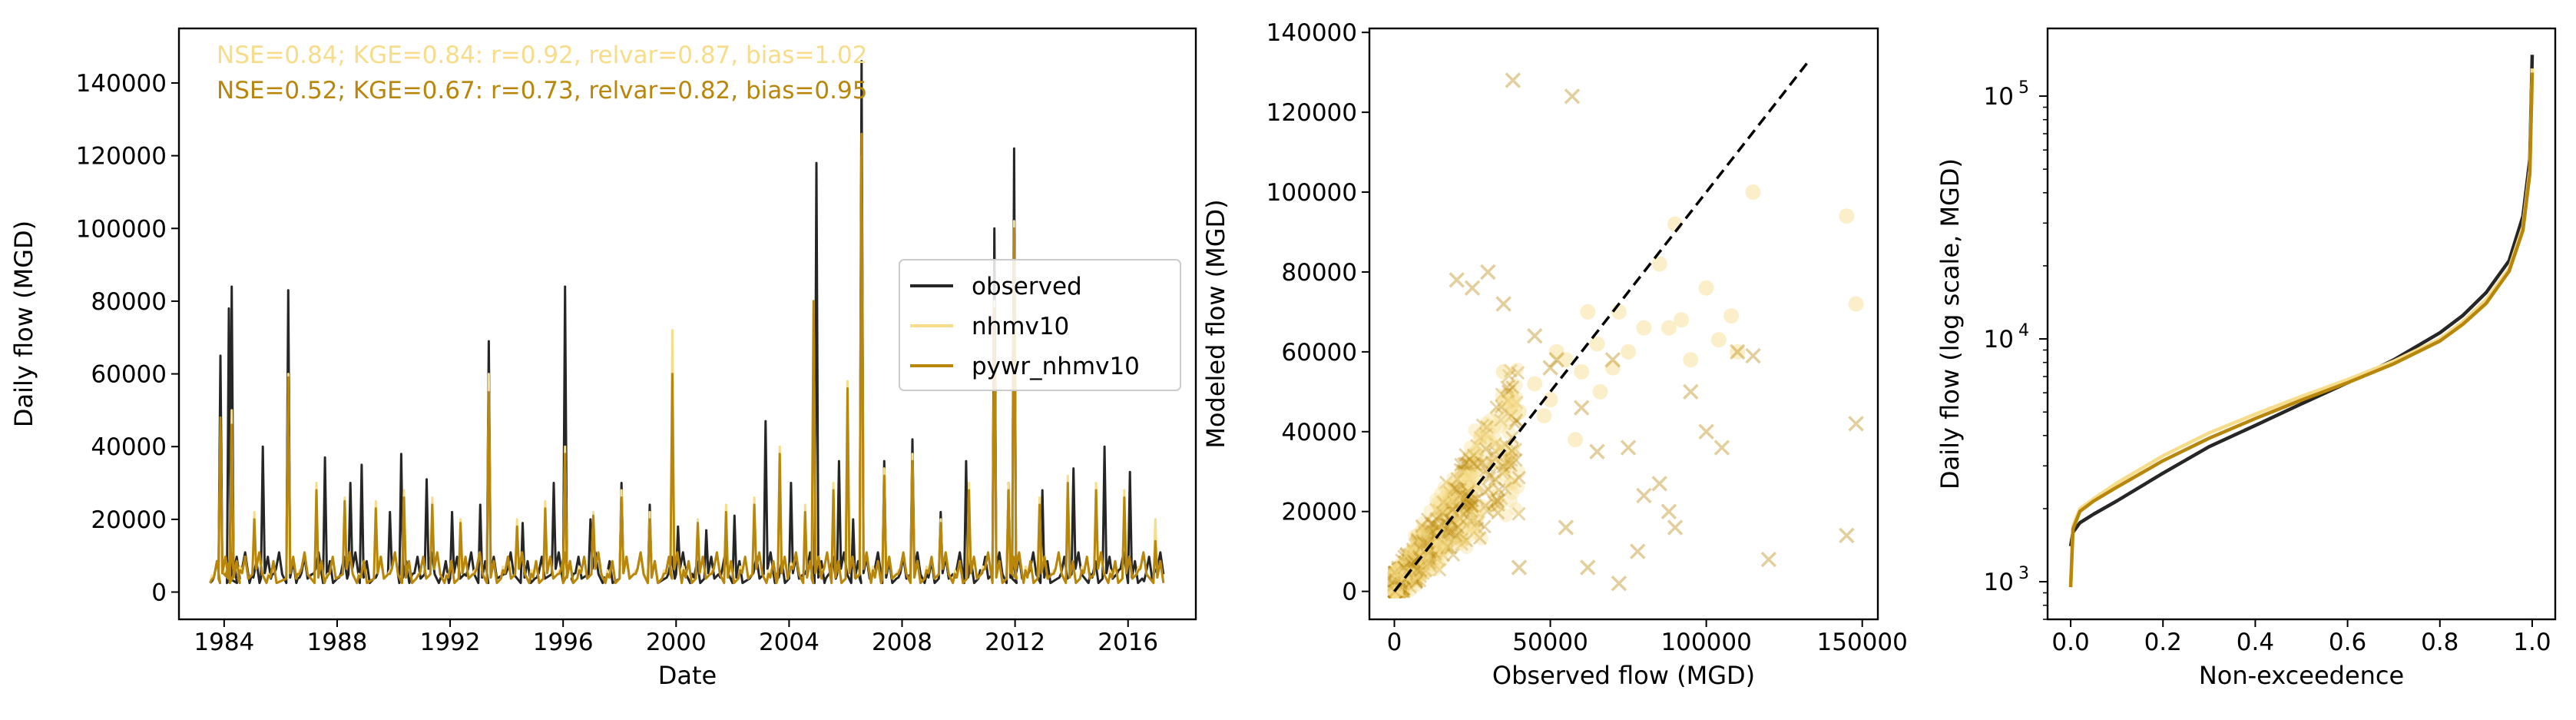  I want to click on timeseries-x-tick-label: 2012, so click(1015, 642).